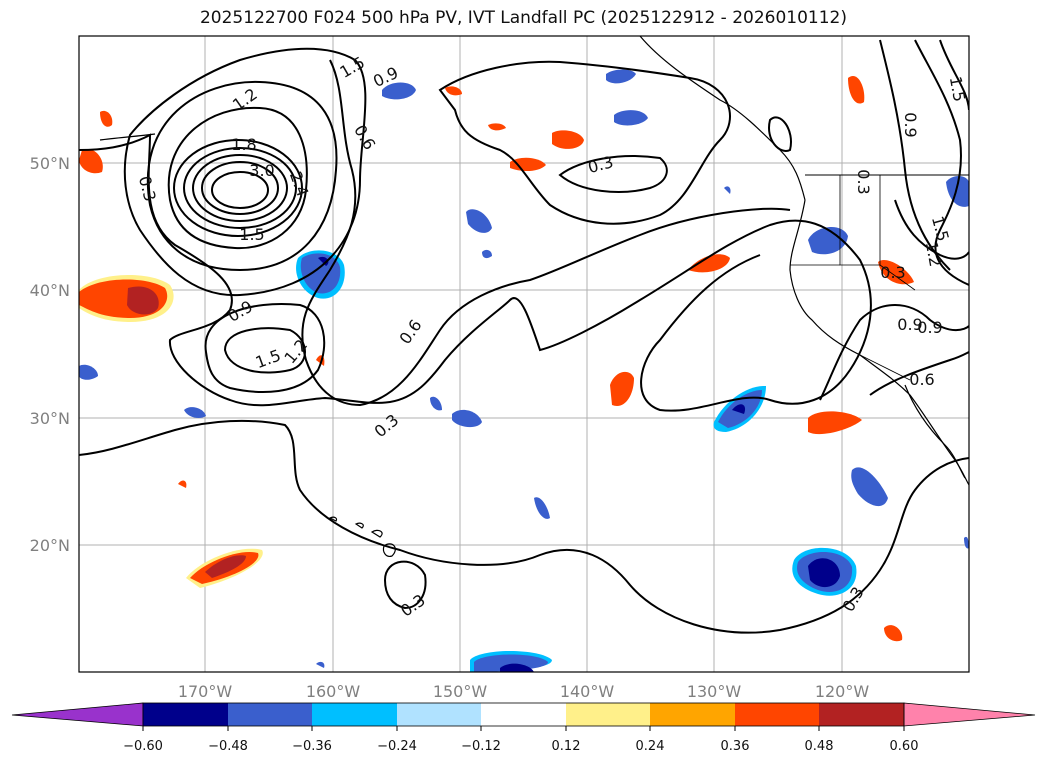 The height and width of the screenshot is (765, 1047). Describe the element at coordinates (896, 272) in the screenshot. I see `positive-anomaly-117w-41n` at that location.